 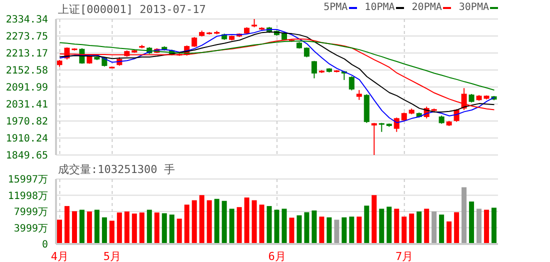 What do you see at coordinates (27, 139) in the screenshot?
I see `y-tick-label: 1910.24` at bounding box center [27, 139].